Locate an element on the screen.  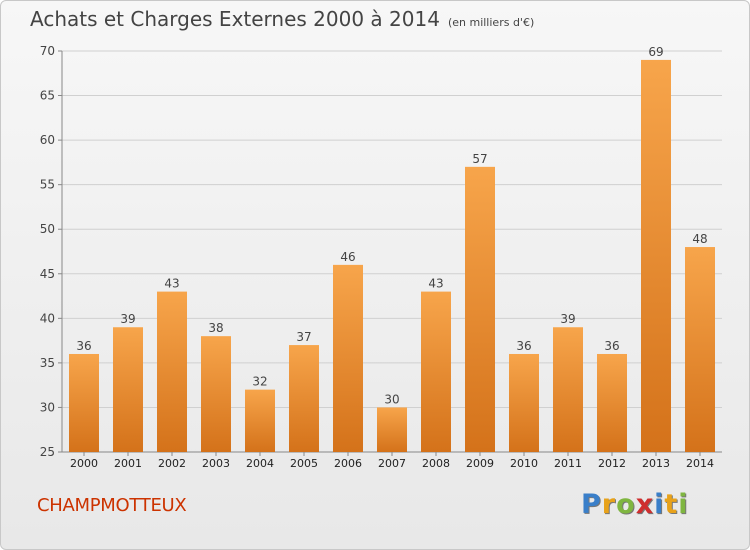
x-tick-label: 2013 is located at coordinates (656, 463).